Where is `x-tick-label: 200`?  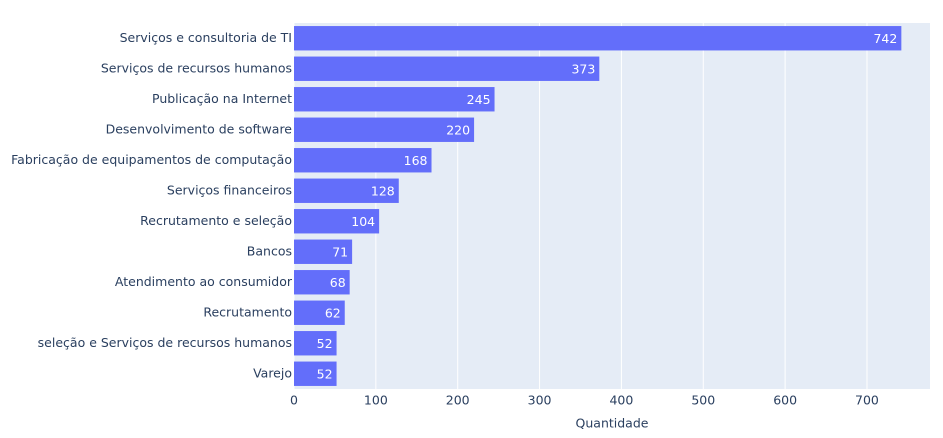 x-tick-label: 200 is located at coordinates (458, 400).